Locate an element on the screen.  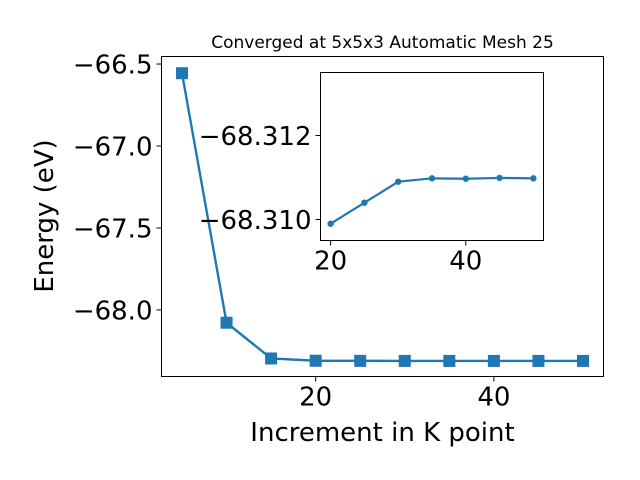
inset-series-line is located at coordinates (432, 200).